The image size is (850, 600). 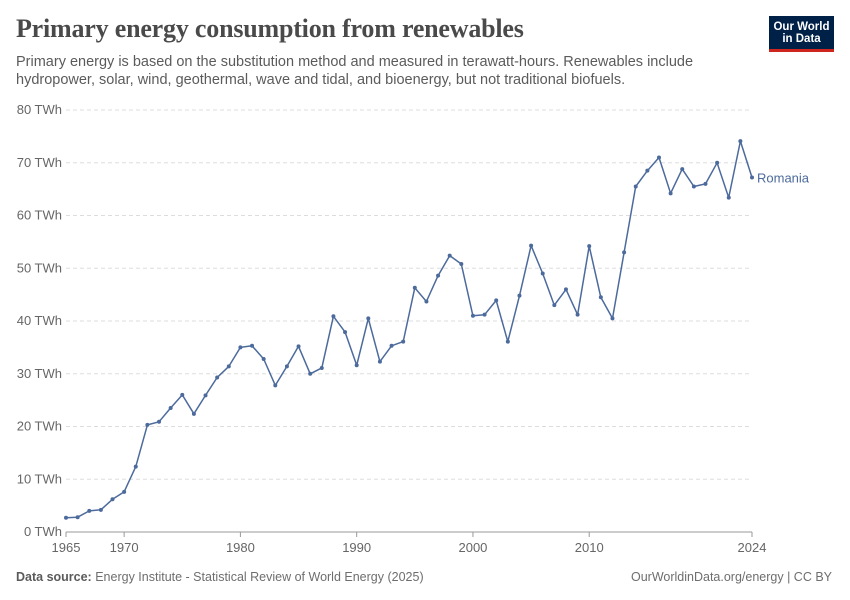 What do you see at coordinates (54, 577) in the screenshot?
I see `data-source-label: Data source:` at bounding box center [54, 577].